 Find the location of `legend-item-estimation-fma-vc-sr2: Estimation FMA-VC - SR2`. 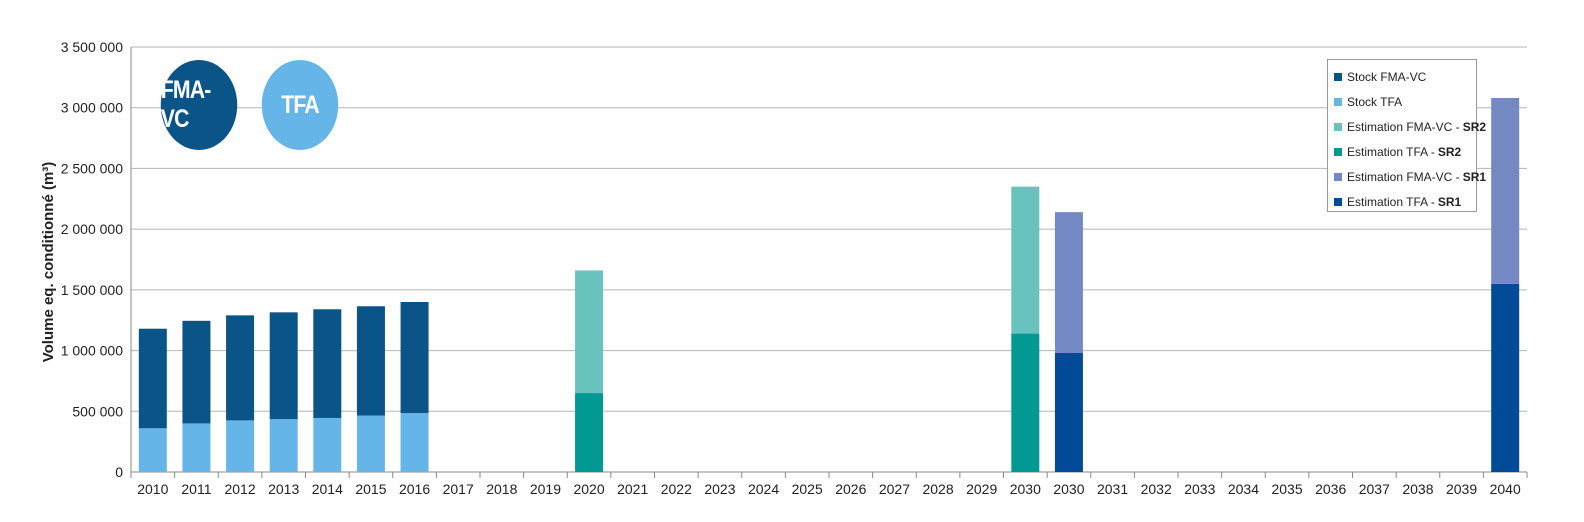

legend-item-estimation-fma-vc-sr2: Estimation FMA-VC - SR2 is located at coordinates (1410, 126).